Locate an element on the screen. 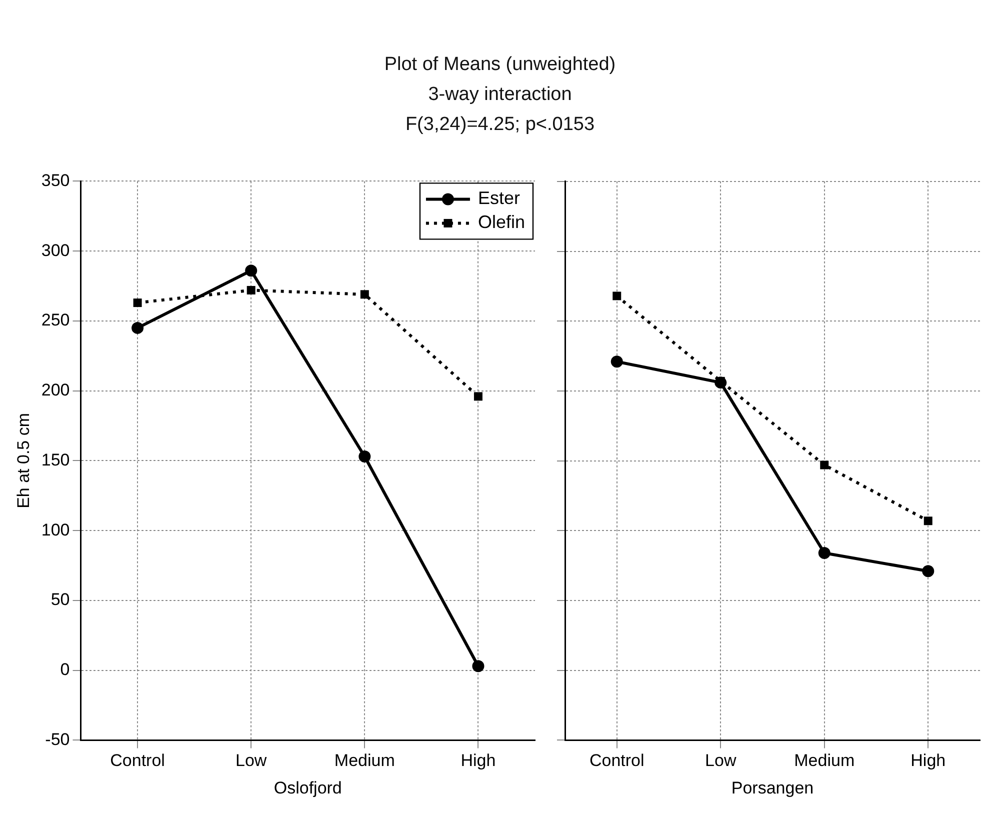 This screenshot has height=816, width=1000. y-tick-label: 250 is located at coordinates (55, 320).